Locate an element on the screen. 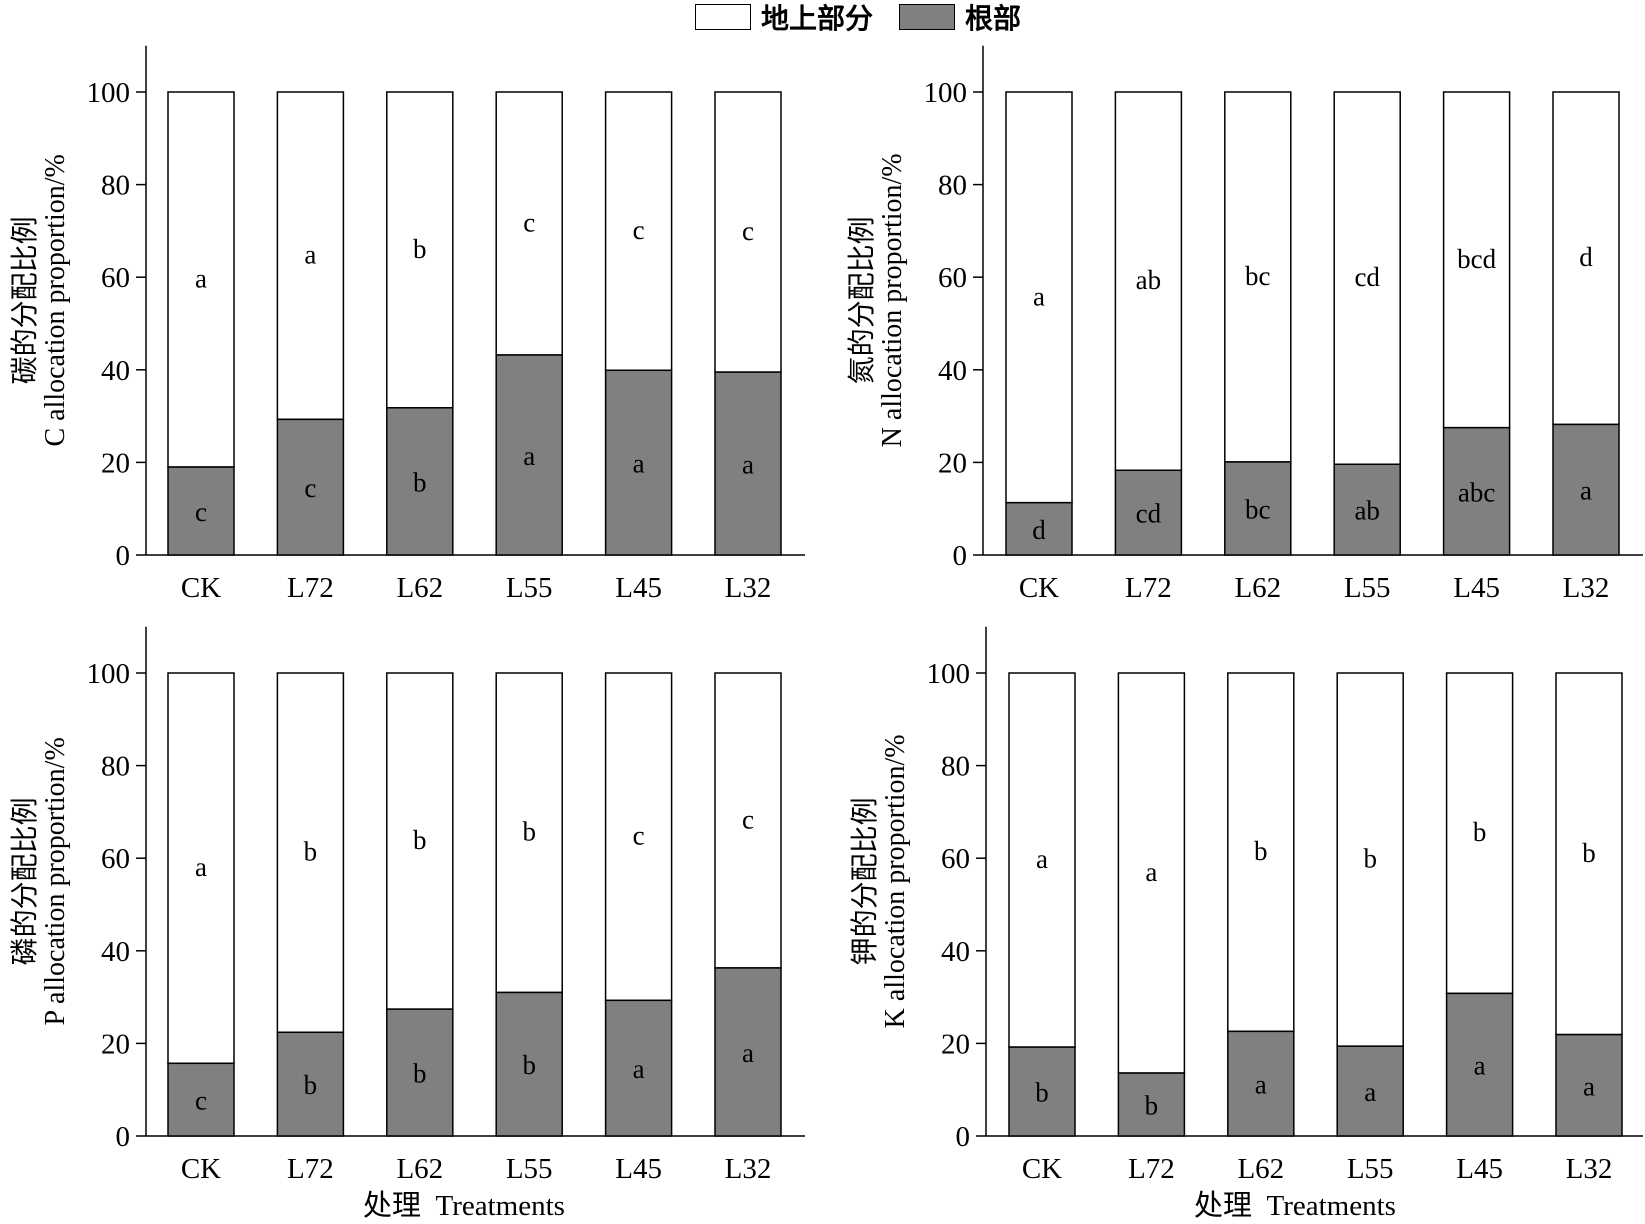  y-axis-title-en: P allocation proportion/% is located at coordinates (55, 881).